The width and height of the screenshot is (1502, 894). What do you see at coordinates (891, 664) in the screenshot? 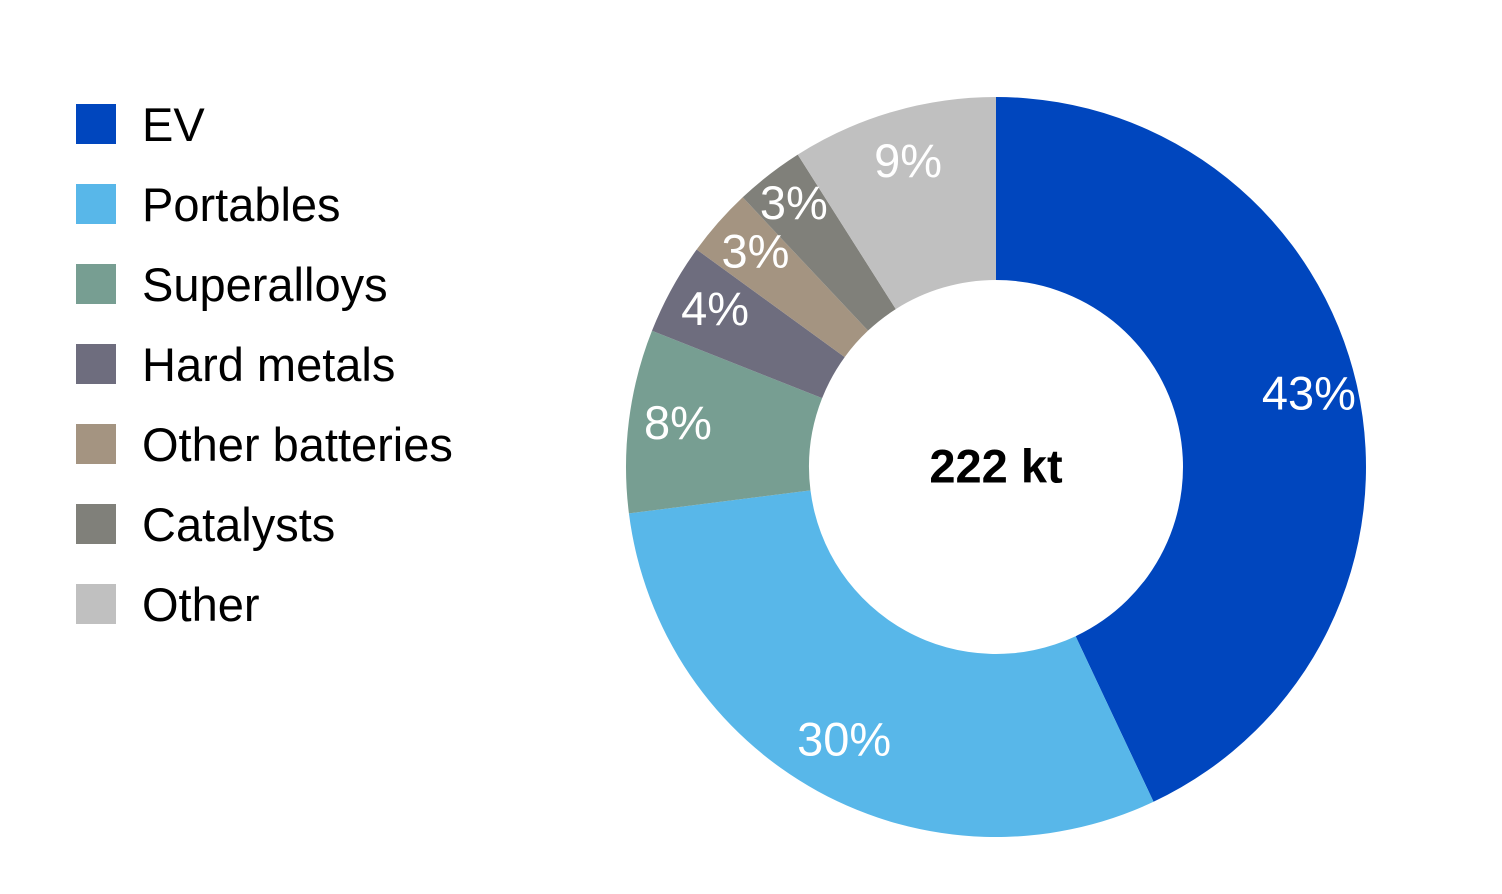
I see `donut-slice-portables` at bounding box center [891, 664].